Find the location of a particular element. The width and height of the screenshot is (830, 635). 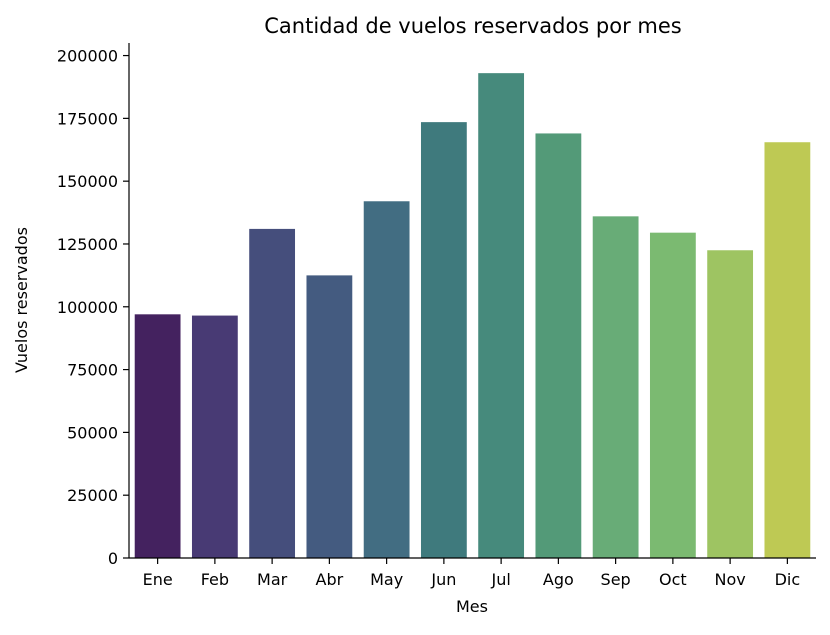

bar-may is located at coordinates (386, 379).